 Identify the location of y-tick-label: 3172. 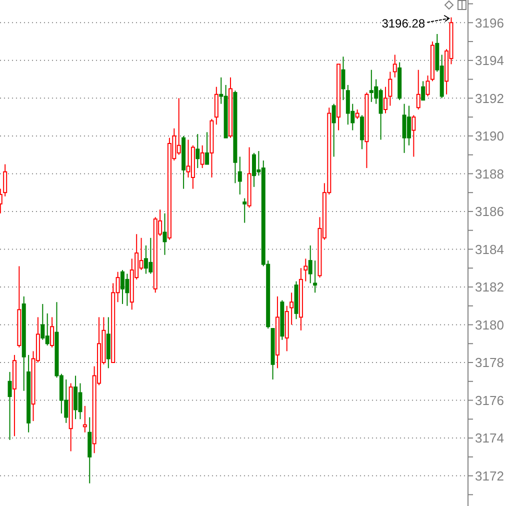
(489, 476).